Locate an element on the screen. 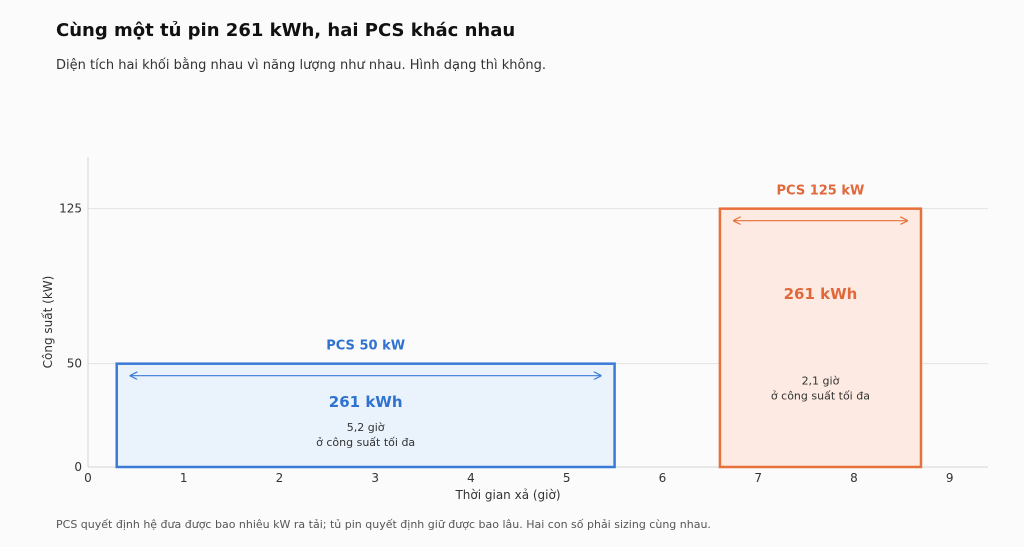  duration-label-pcs125: 2,1 giờ is located at coordinates (821, 380).